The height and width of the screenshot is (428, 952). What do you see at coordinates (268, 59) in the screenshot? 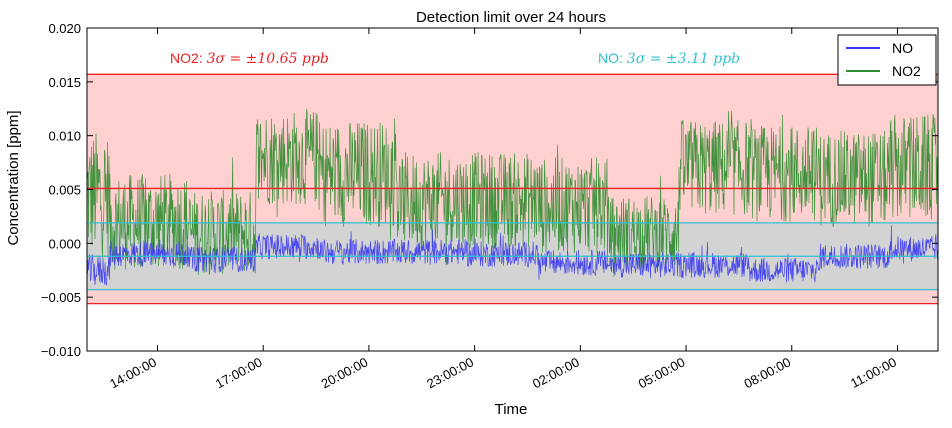
I see `no2-annotation-formula: 3σ = ±10.65 ppb` at bounding box center [268, 59].